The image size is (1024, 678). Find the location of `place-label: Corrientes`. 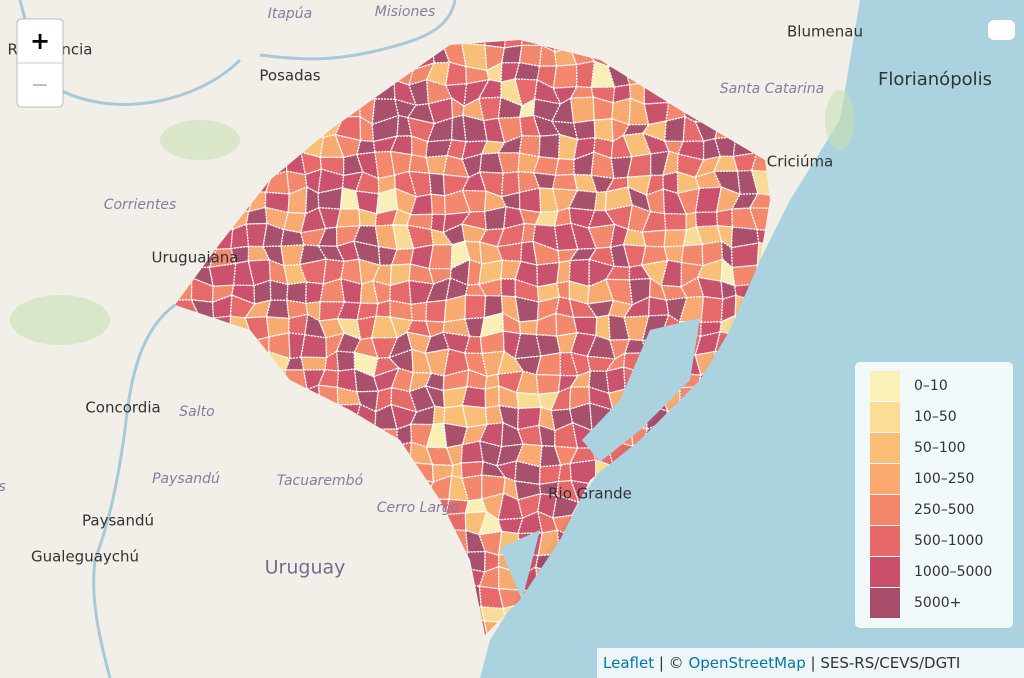

place-label: Corrientes is located at coordinates (140, 205).